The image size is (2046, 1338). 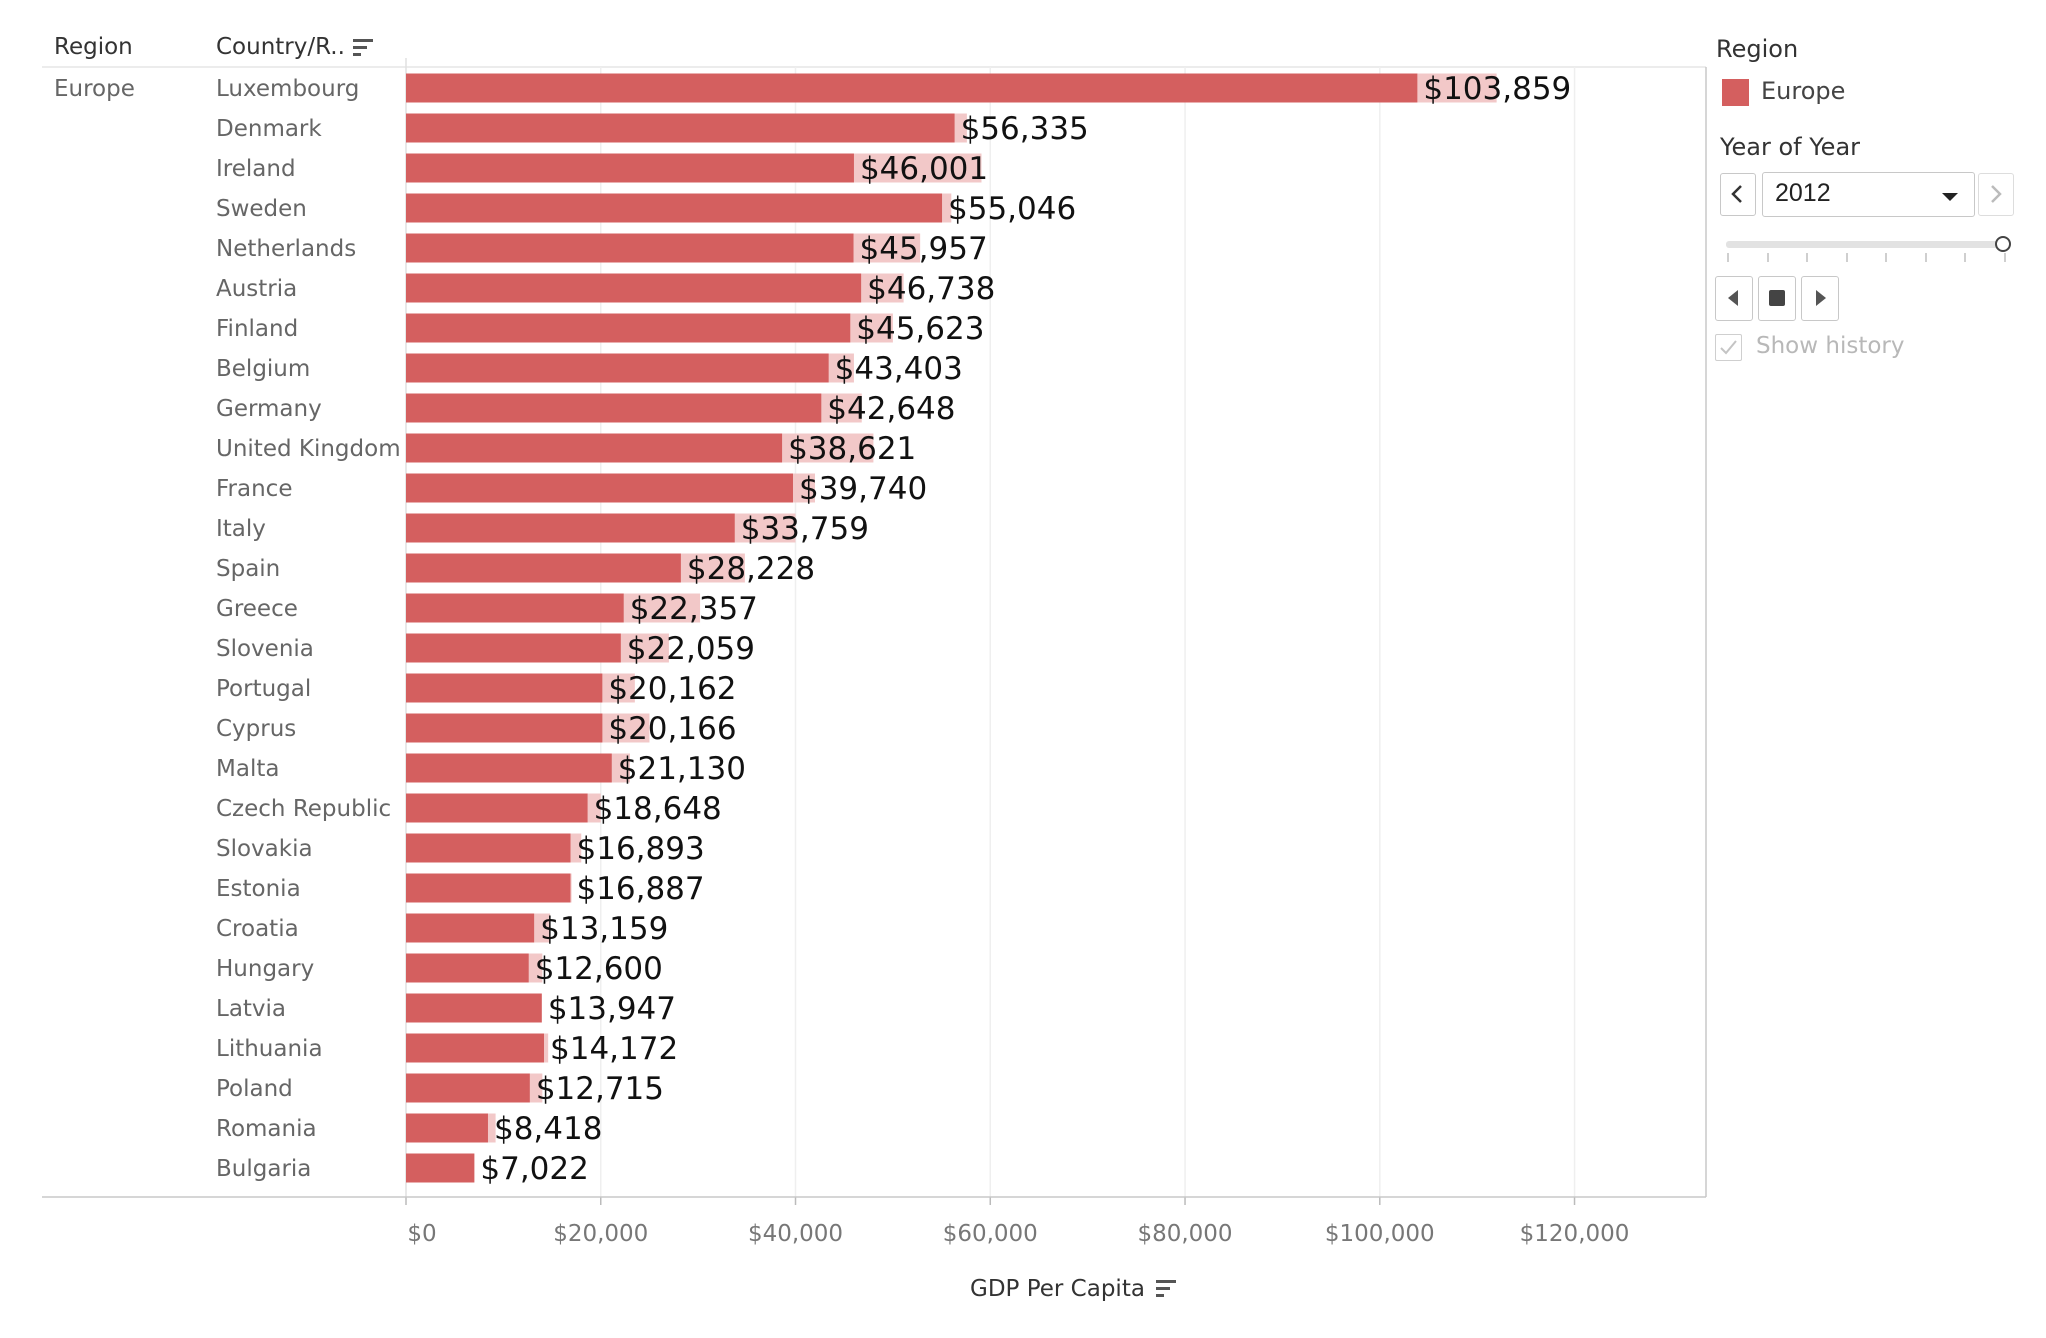 What do you see at coordinates (600, 1234) in the screenshot?
I see `x-tick-label: $20,000` at bounding box center [600, 1234].